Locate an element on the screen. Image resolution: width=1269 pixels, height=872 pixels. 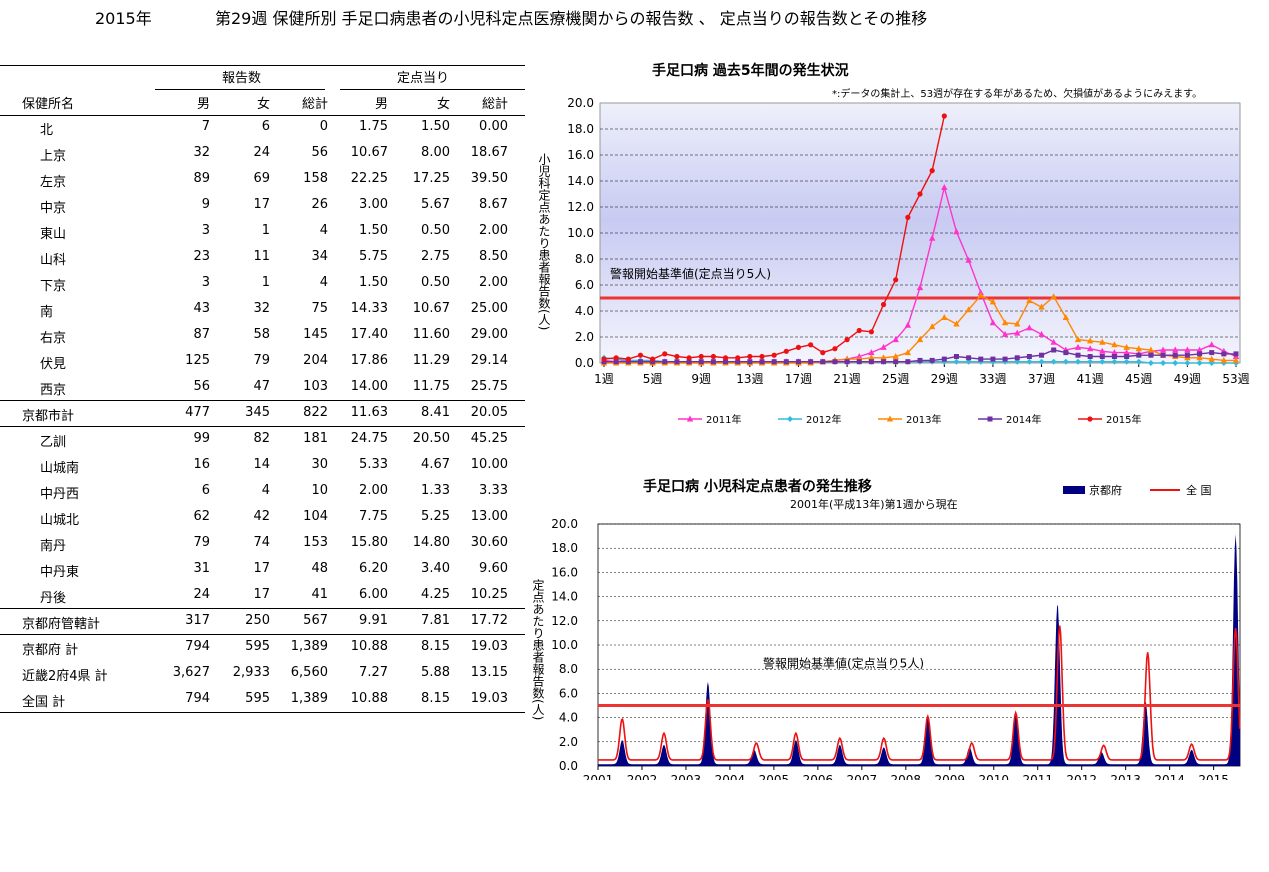
row-cell: 181 is located at coordinates (315, 438).